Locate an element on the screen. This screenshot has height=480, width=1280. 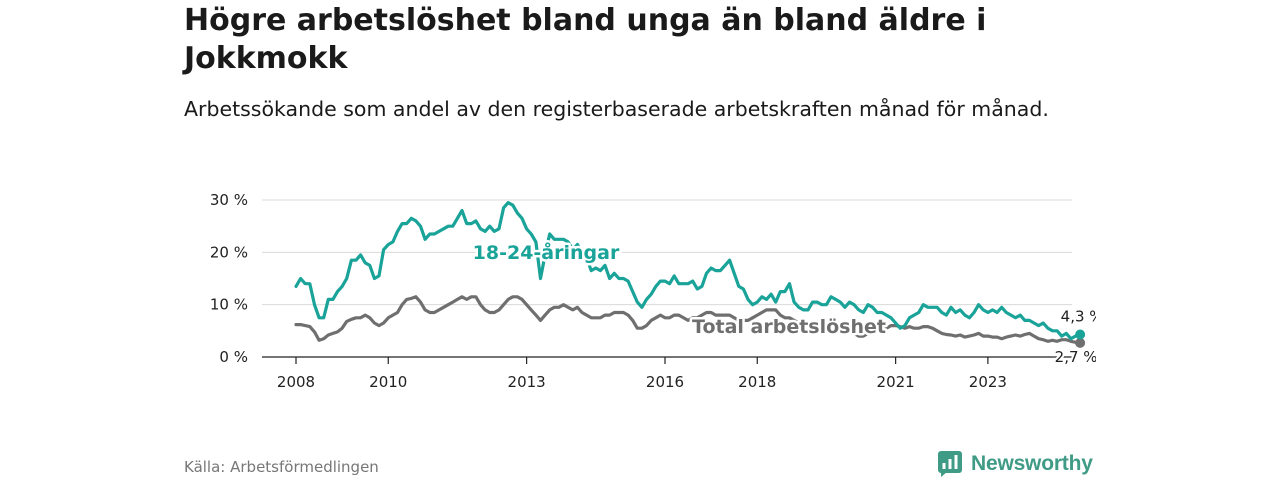
newsworthy-logo-icon is located at coordinates (950, 464).